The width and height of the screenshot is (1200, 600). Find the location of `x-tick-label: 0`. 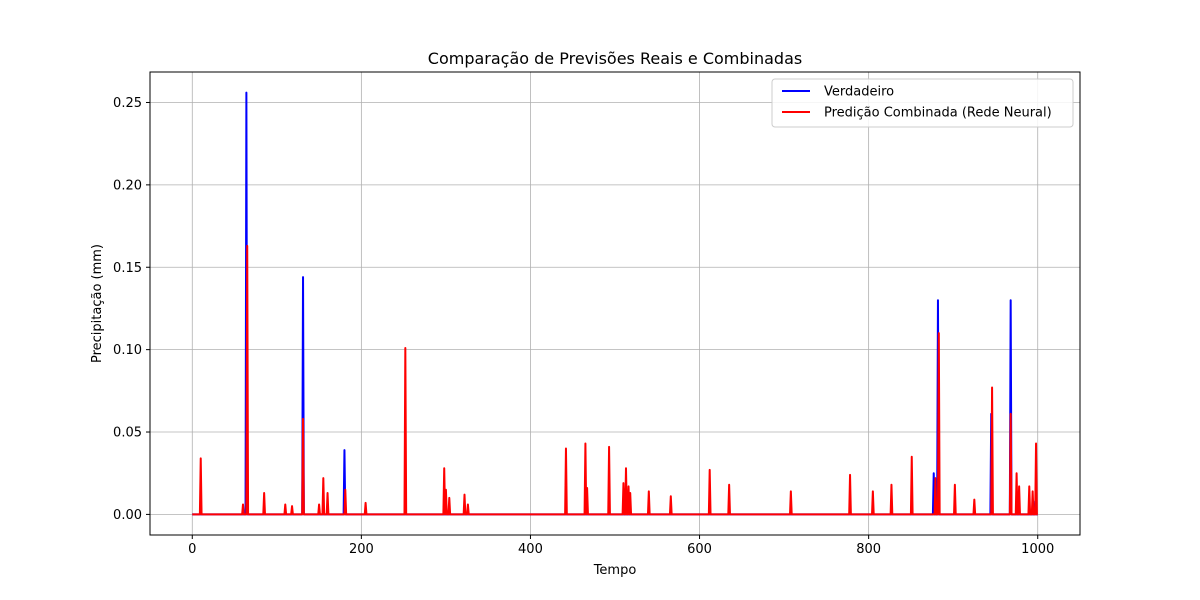

x-tick-label: 0 is located at coordinates (192, 549).